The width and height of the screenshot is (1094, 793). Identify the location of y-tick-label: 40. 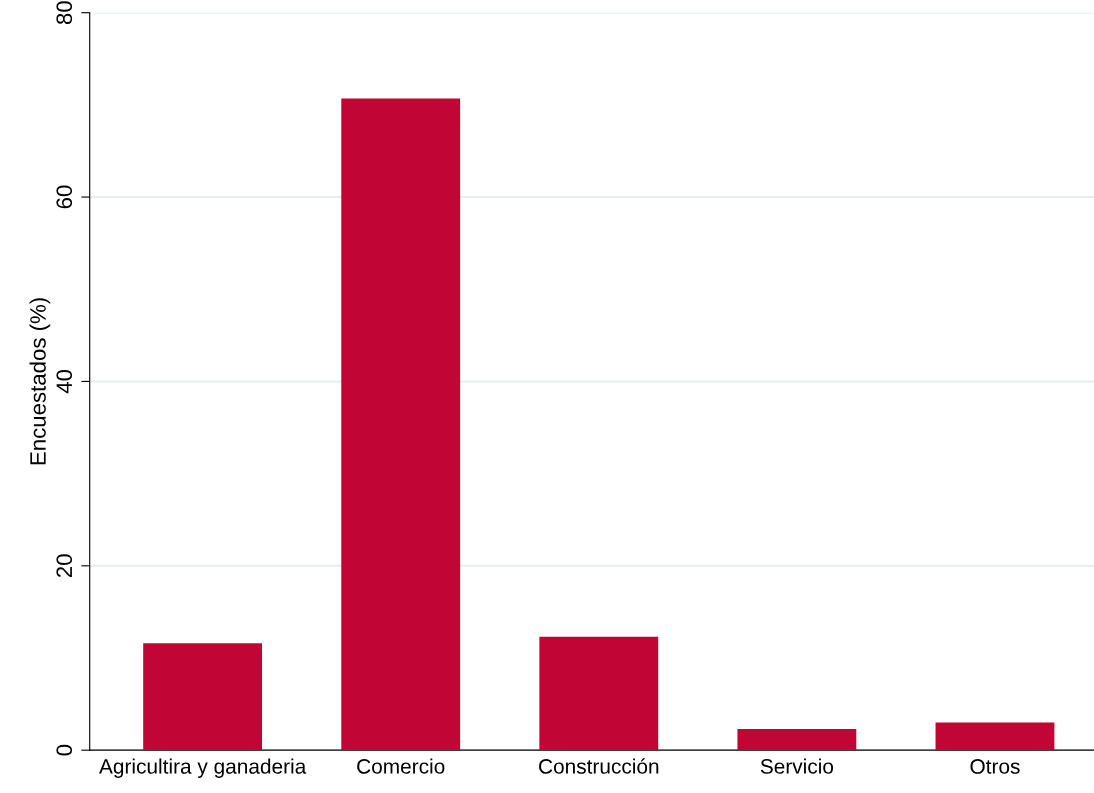
(64, 381).